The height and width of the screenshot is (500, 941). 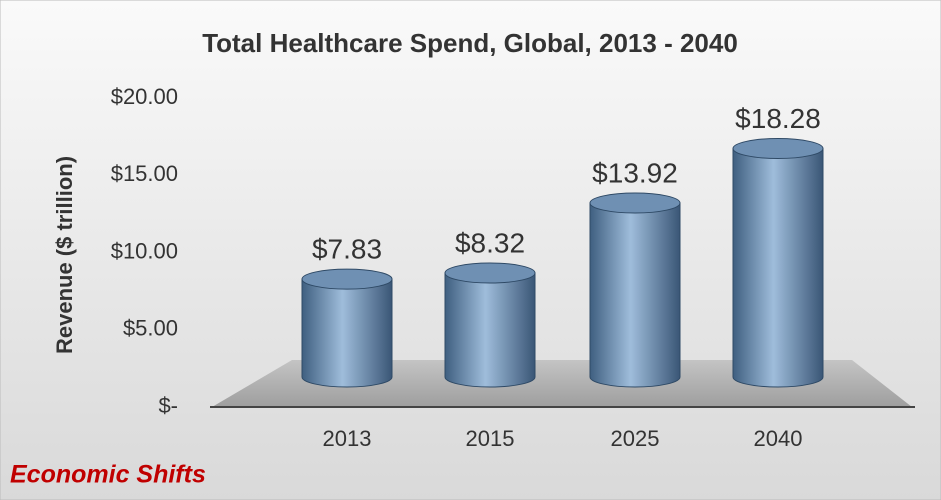 What do you see at coordinates (144, 250) in the screenshot?
I see `y-tick-label: $10.00` at bounding box center [144, 250].